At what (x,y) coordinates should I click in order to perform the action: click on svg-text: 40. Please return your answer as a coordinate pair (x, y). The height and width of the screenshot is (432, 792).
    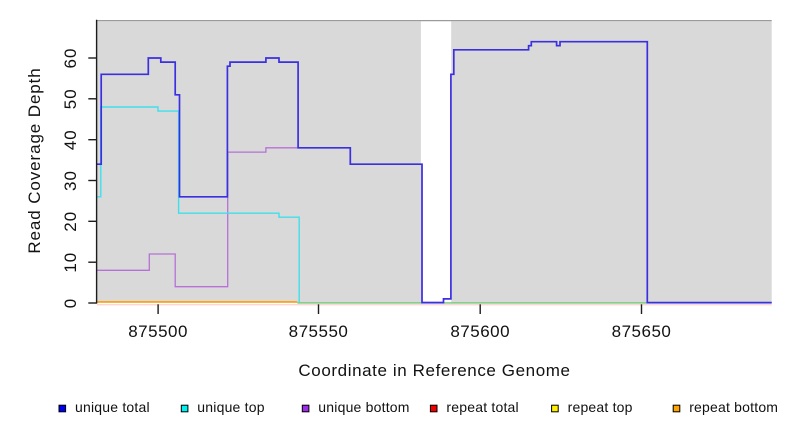
    Looking at the image, I should click on (70, 139).